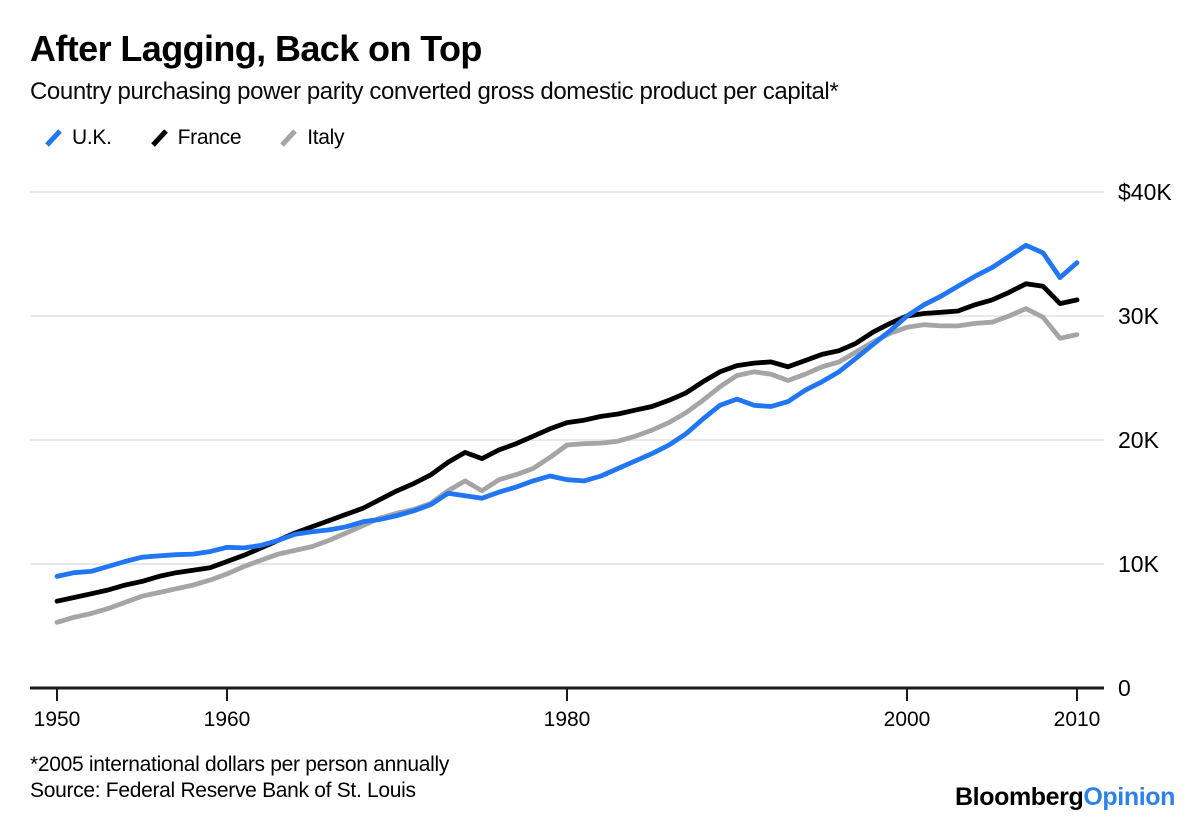 The image size is (1200, 827). What do you see at coordinates (1139, 564) in the screenshot?
I see `y-axis-tick-label: 10K` at bounding box center [1139, 564].